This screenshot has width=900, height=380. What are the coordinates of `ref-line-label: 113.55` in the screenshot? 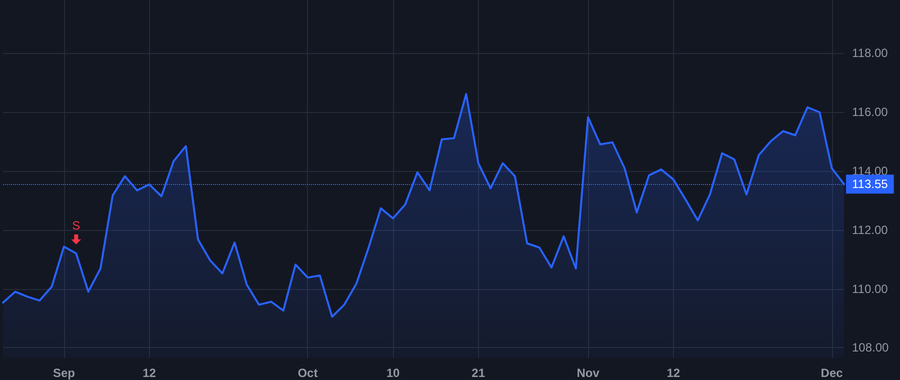 It's located at (870, 184).